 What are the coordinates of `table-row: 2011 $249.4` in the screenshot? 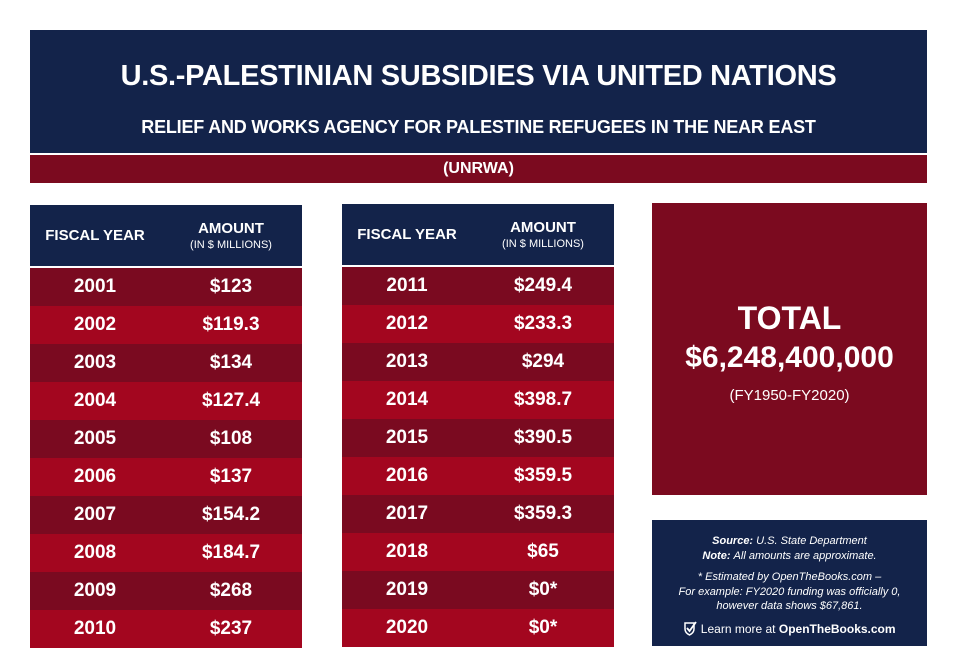 It's located at (478, 286).